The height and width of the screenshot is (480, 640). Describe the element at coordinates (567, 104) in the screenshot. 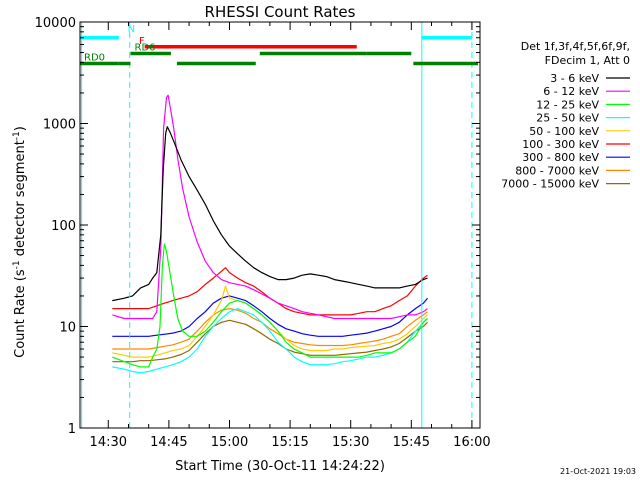

I see `legend-label: 12 - 25 keV` at that location.